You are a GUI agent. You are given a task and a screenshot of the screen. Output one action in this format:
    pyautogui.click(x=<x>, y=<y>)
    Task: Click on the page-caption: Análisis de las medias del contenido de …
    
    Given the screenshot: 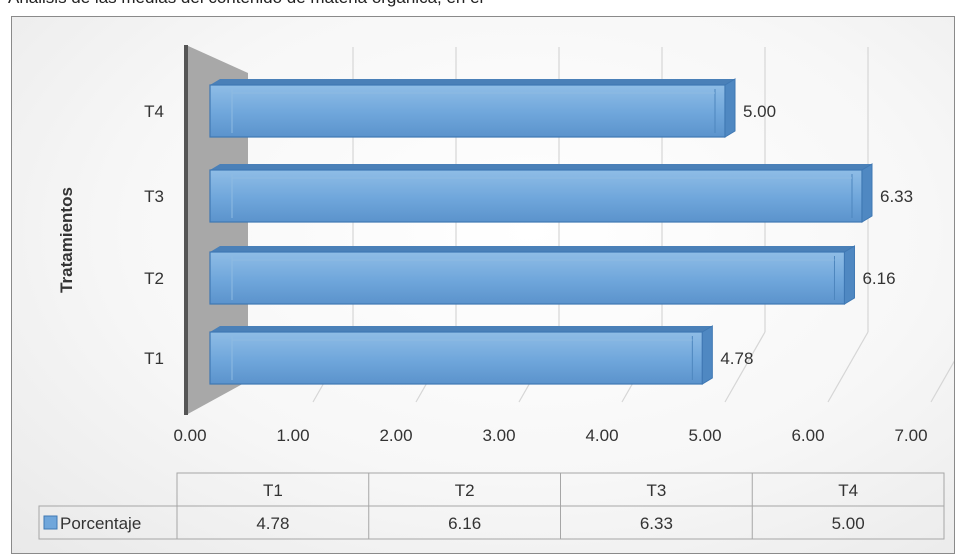 What is the action you would take?
    pyautogui.click(x=245, y=4)
    